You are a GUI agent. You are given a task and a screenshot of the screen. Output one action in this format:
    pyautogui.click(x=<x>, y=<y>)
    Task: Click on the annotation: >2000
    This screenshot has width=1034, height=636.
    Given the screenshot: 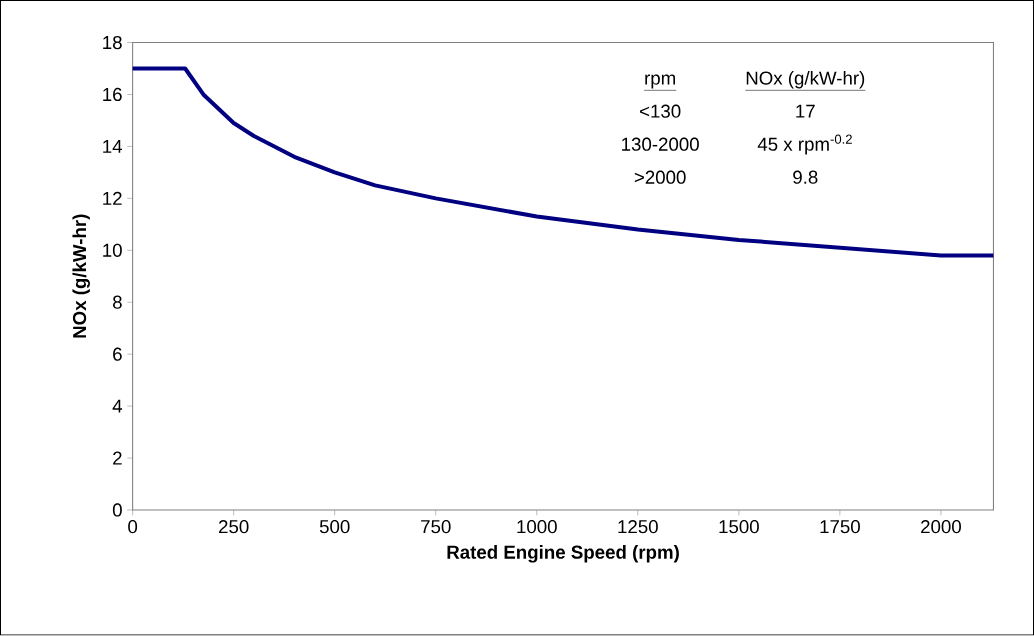 What is the action you would take?
    pyautogui.click(x=660, y=177)
    